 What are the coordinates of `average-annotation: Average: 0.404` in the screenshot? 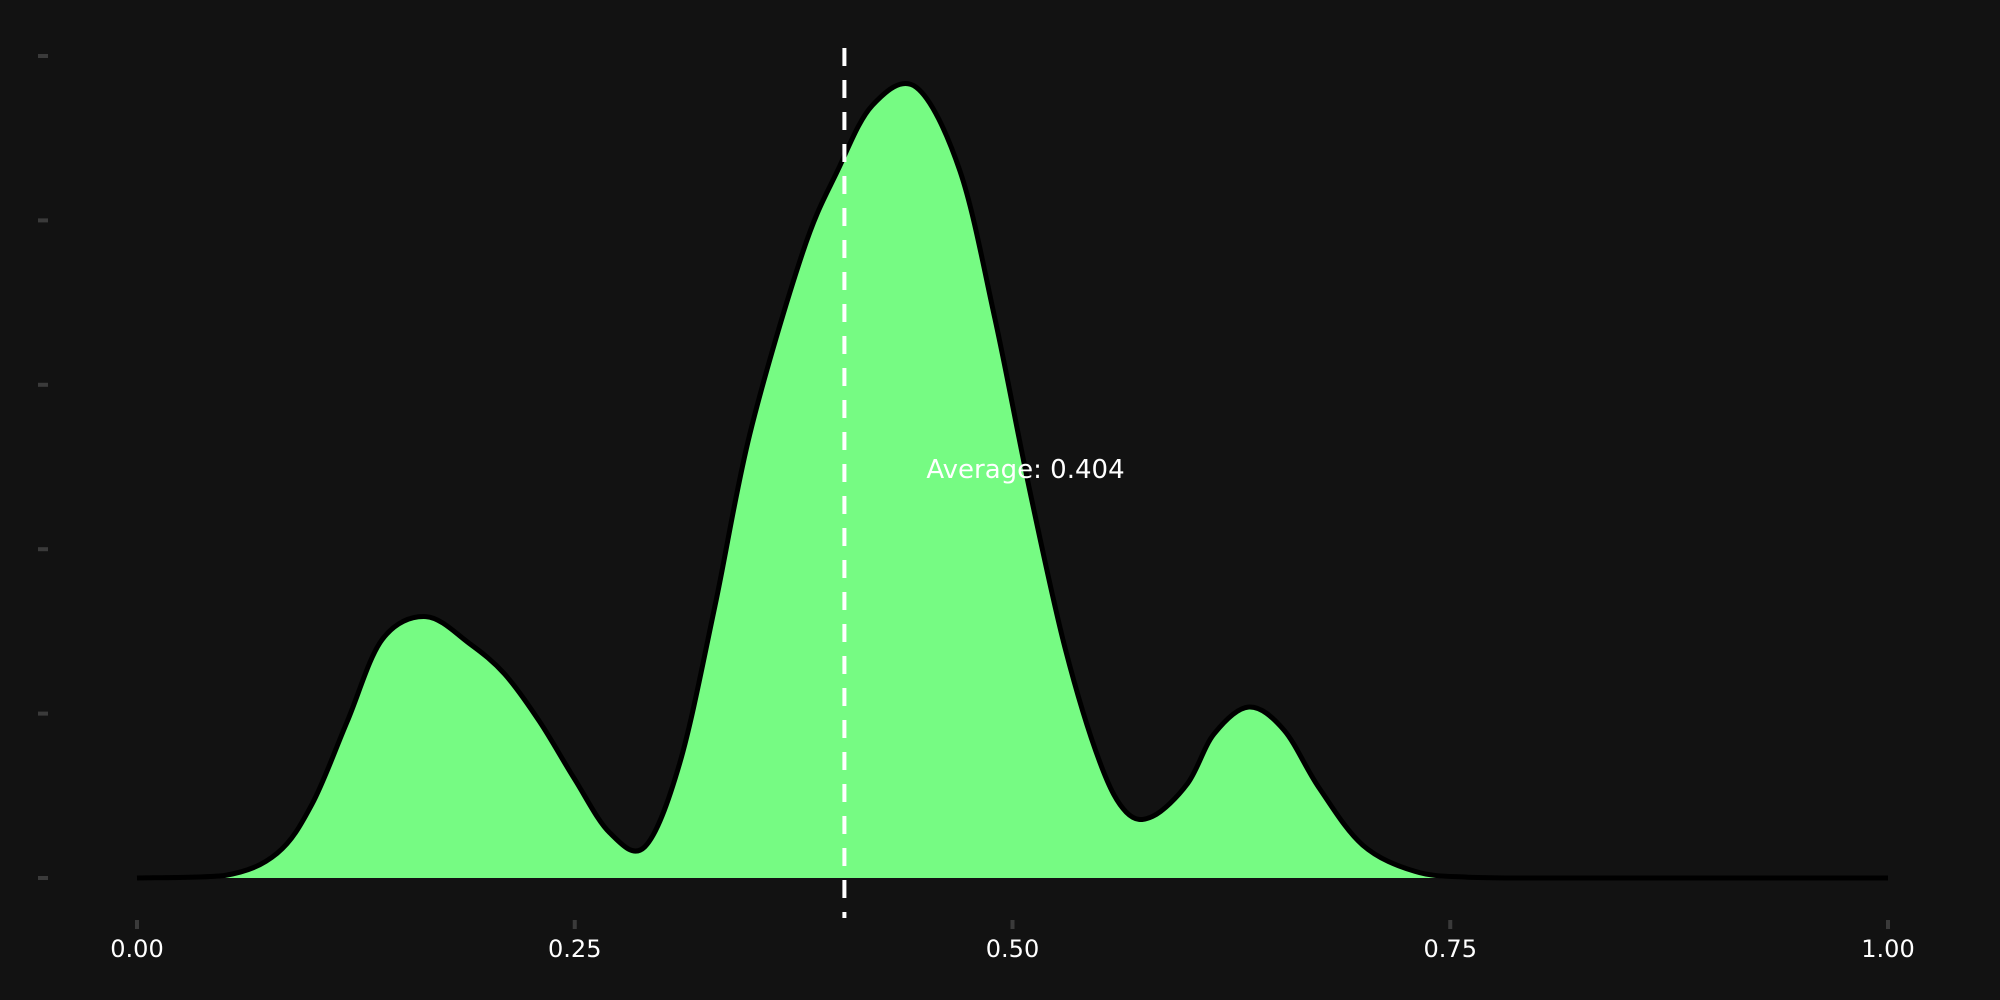 It's located at (1025, 470).